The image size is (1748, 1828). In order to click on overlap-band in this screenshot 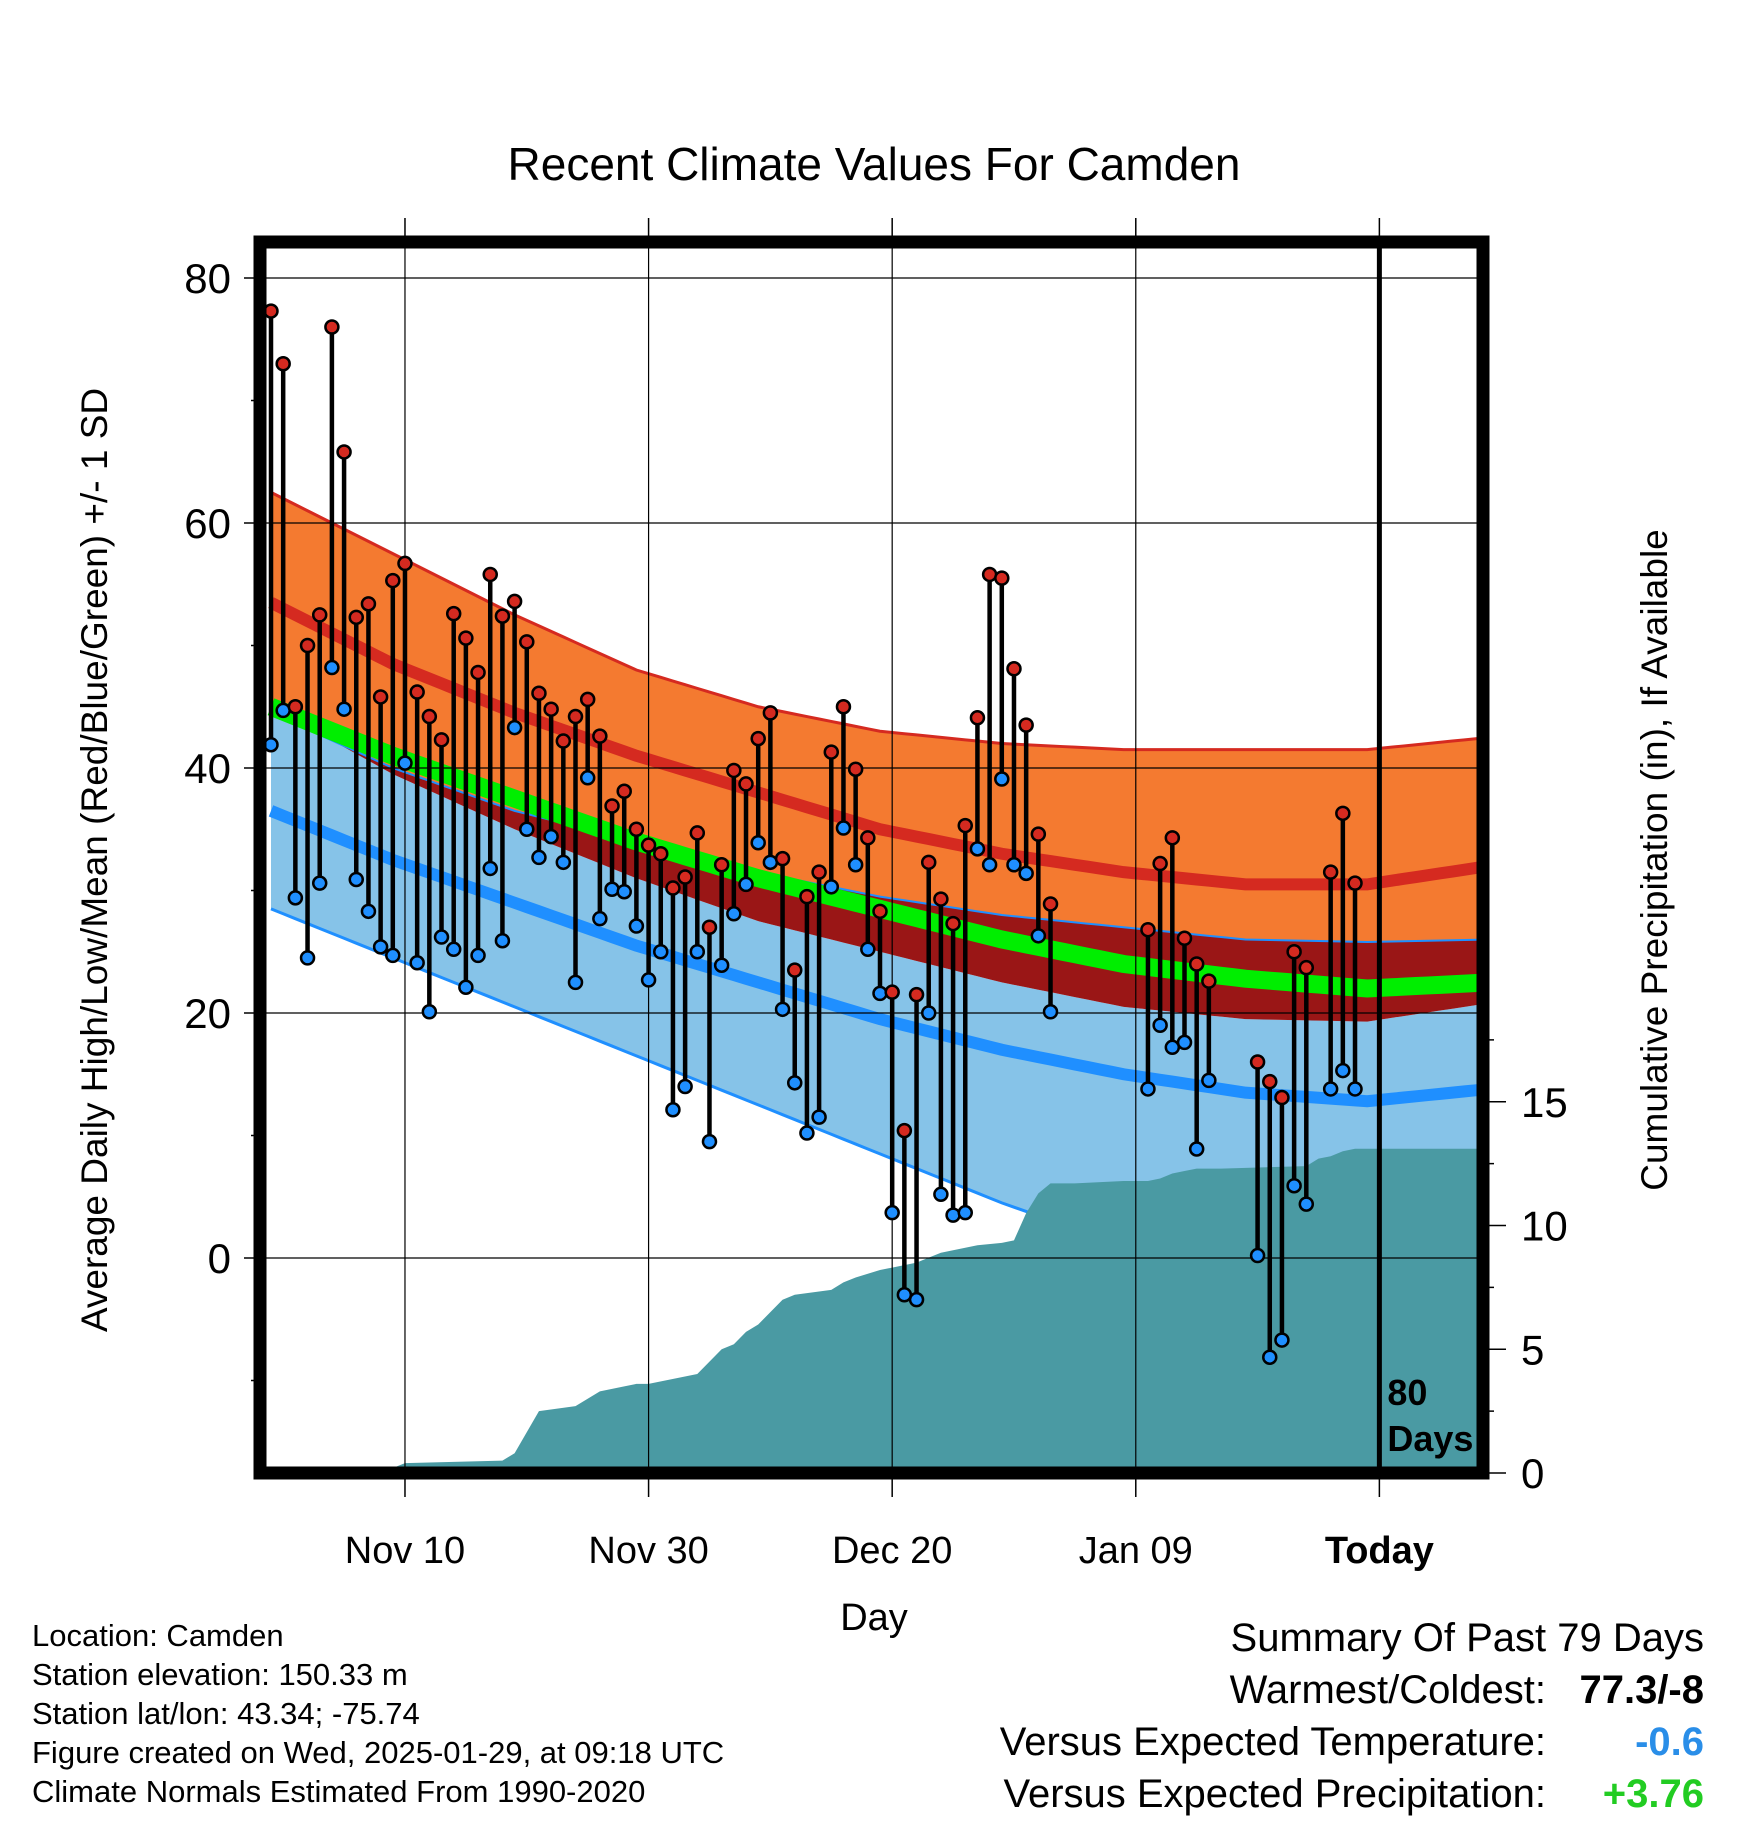, I will do `click(874, 864)`.